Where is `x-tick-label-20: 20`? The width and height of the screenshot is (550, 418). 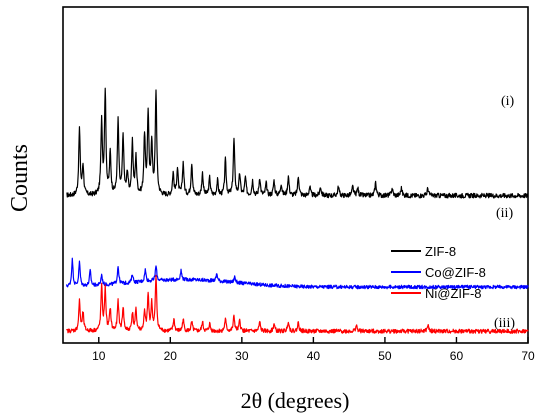
x-tick-label-20: 20 is located at coordinates (171, 356).